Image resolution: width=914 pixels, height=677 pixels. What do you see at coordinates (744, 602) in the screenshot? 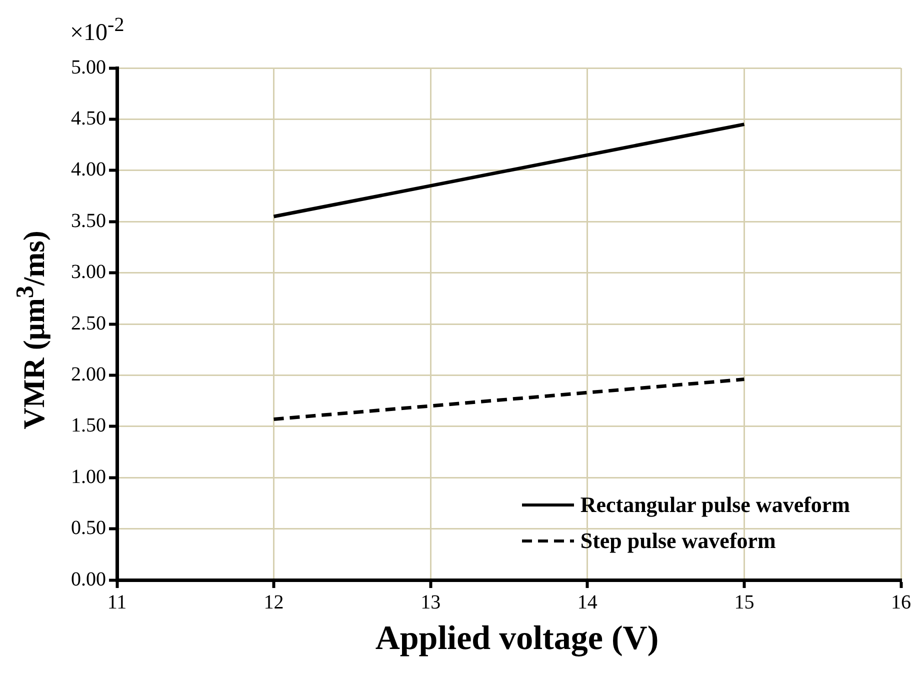
I see `x-tick-label: 15` at bounding box center [744, 602].